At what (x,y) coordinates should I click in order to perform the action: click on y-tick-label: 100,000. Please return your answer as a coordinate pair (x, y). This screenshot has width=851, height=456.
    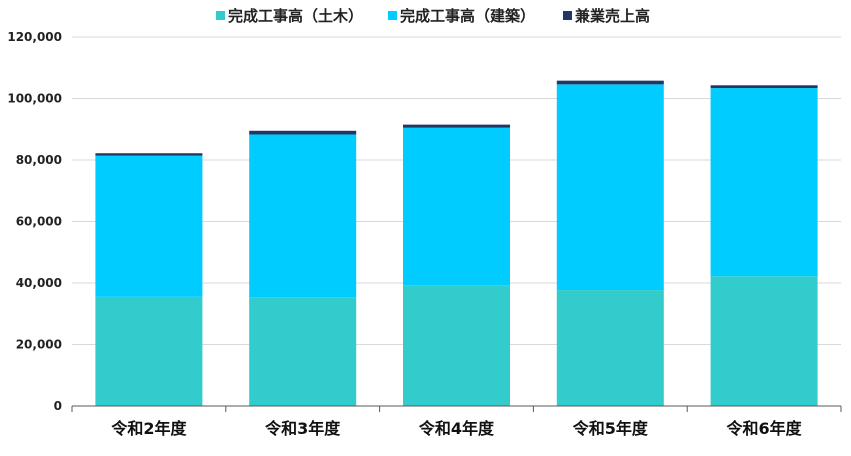
    Looking at the image, I should click on (34, 99).